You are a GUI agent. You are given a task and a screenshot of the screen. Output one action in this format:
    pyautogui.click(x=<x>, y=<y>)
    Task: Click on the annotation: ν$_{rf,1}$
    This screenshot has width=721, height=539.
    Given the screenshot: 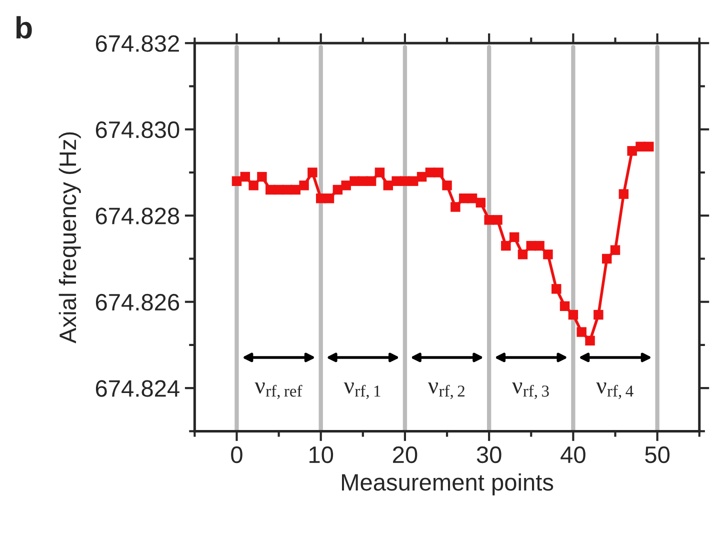 What is the action you would take?
    pyautogui.click(x=362, y=391)
    